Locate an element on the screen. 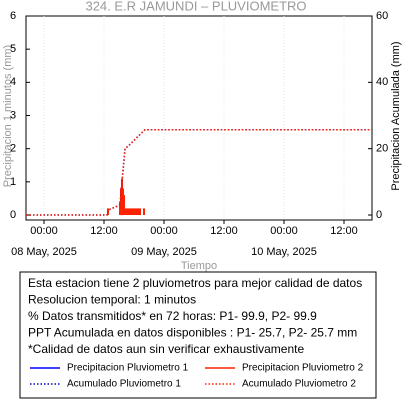 Image resolution: width=402 pixels, height=404 pixels. y2-tick-label: 0 is located at coordinates (379, 215).